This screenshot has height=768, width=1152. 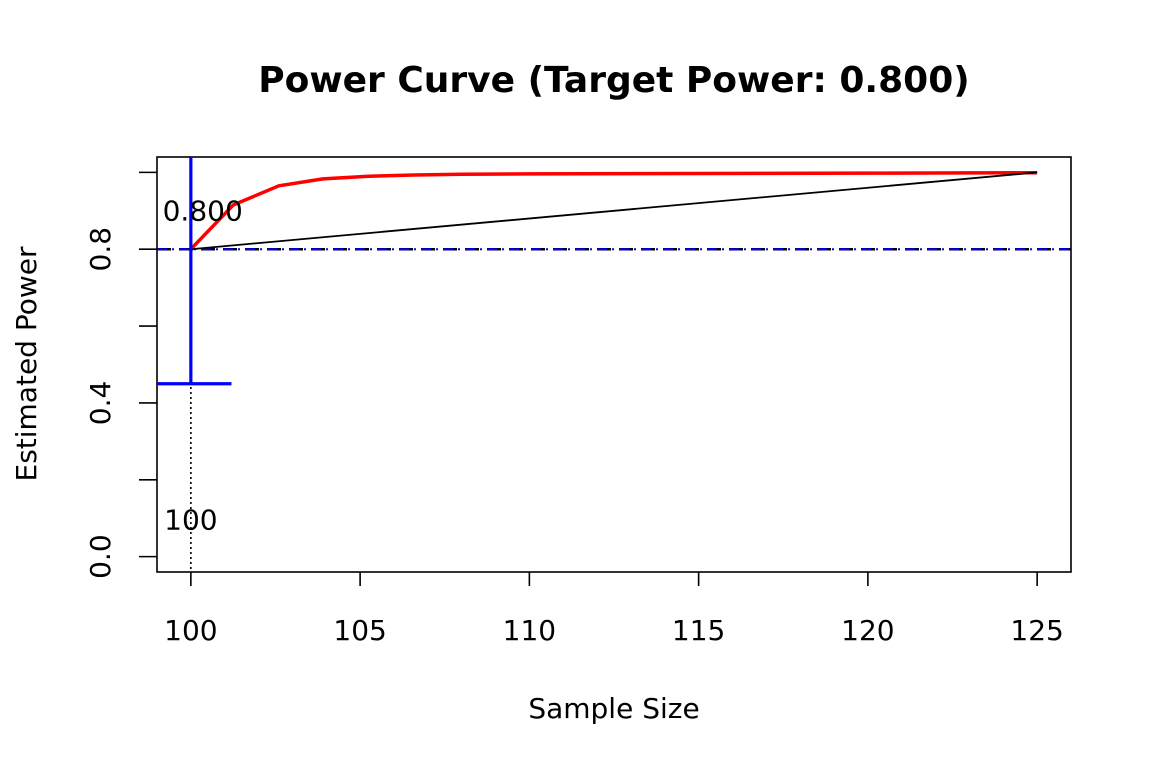 I want to click on y-axis-label: Estimated Power, so click(x=26, y=363).